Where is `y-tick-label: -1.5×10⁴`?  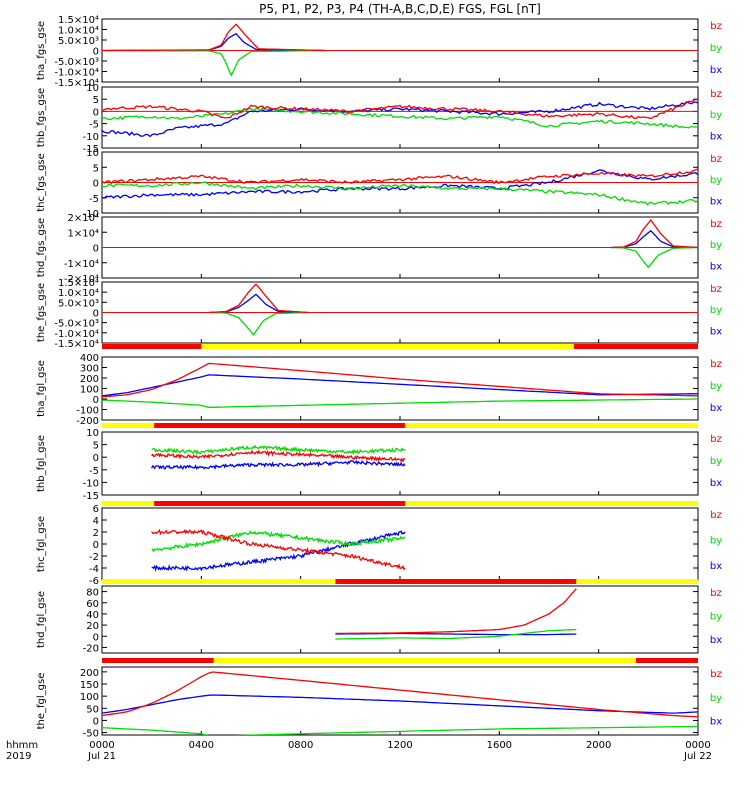 y-tick-label: -1.5×10⁴ is located at coordinates (76, 83).